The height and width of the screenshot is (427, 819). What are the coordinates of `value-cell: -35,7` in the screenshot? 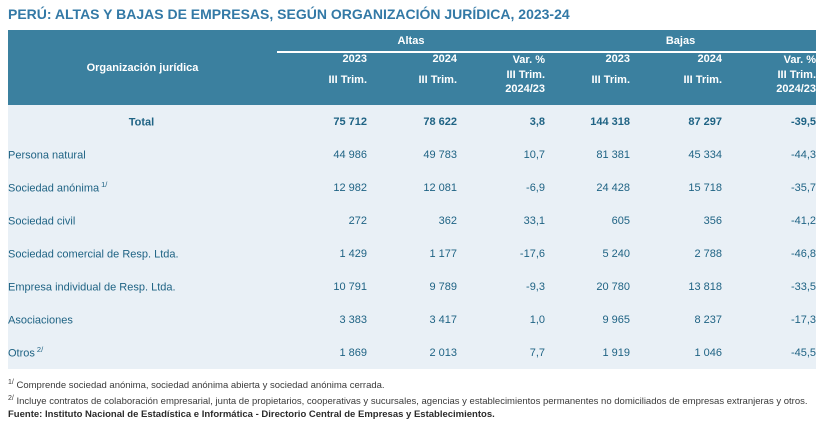 It's located at (769, 187).